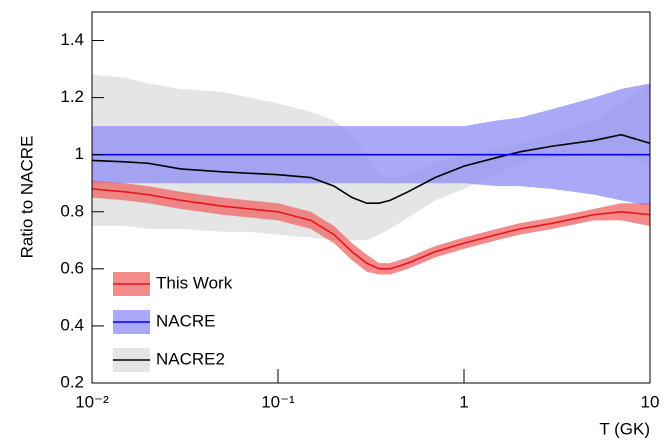 The height and width of the screenshot is (443, 663). I want to click on y-tick-label: 0.4, so click(72, 324).